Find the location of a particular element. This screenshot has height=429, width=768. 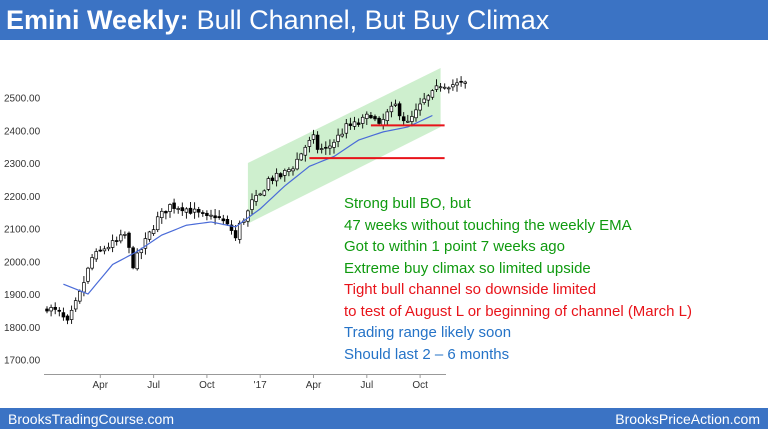

note-line-7: Trading range likely soon is located at coordinates (428, 332).